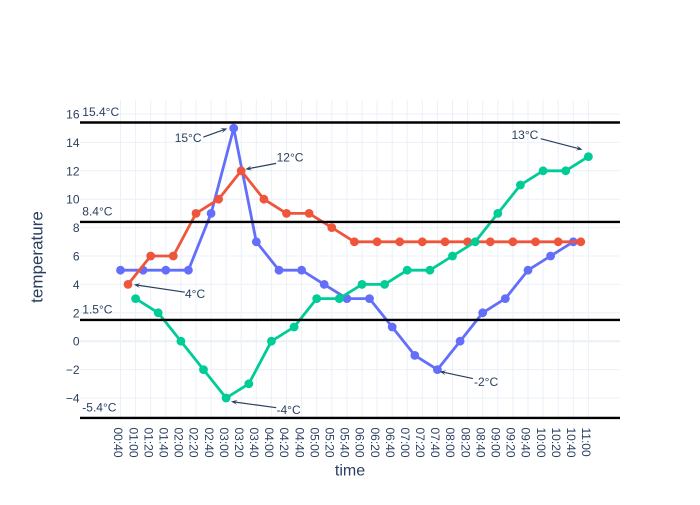  I want to click on svg-text: 09:20, so click(511, 443).